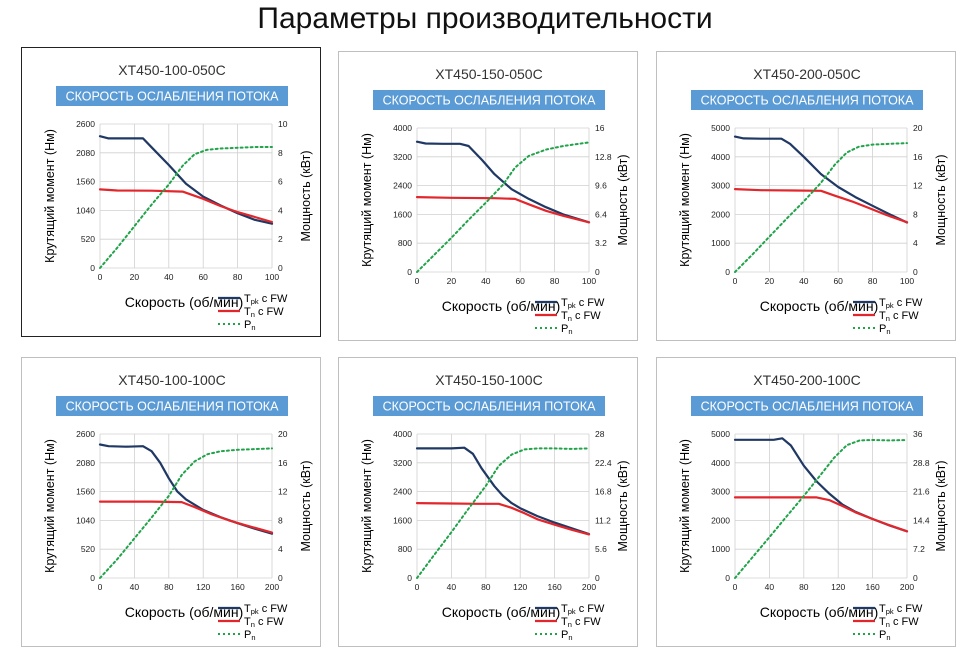 Image resolution: width=970 pixels, height=665 pixels. I want to click on y2-tick-label: 2, so click(280, 239).